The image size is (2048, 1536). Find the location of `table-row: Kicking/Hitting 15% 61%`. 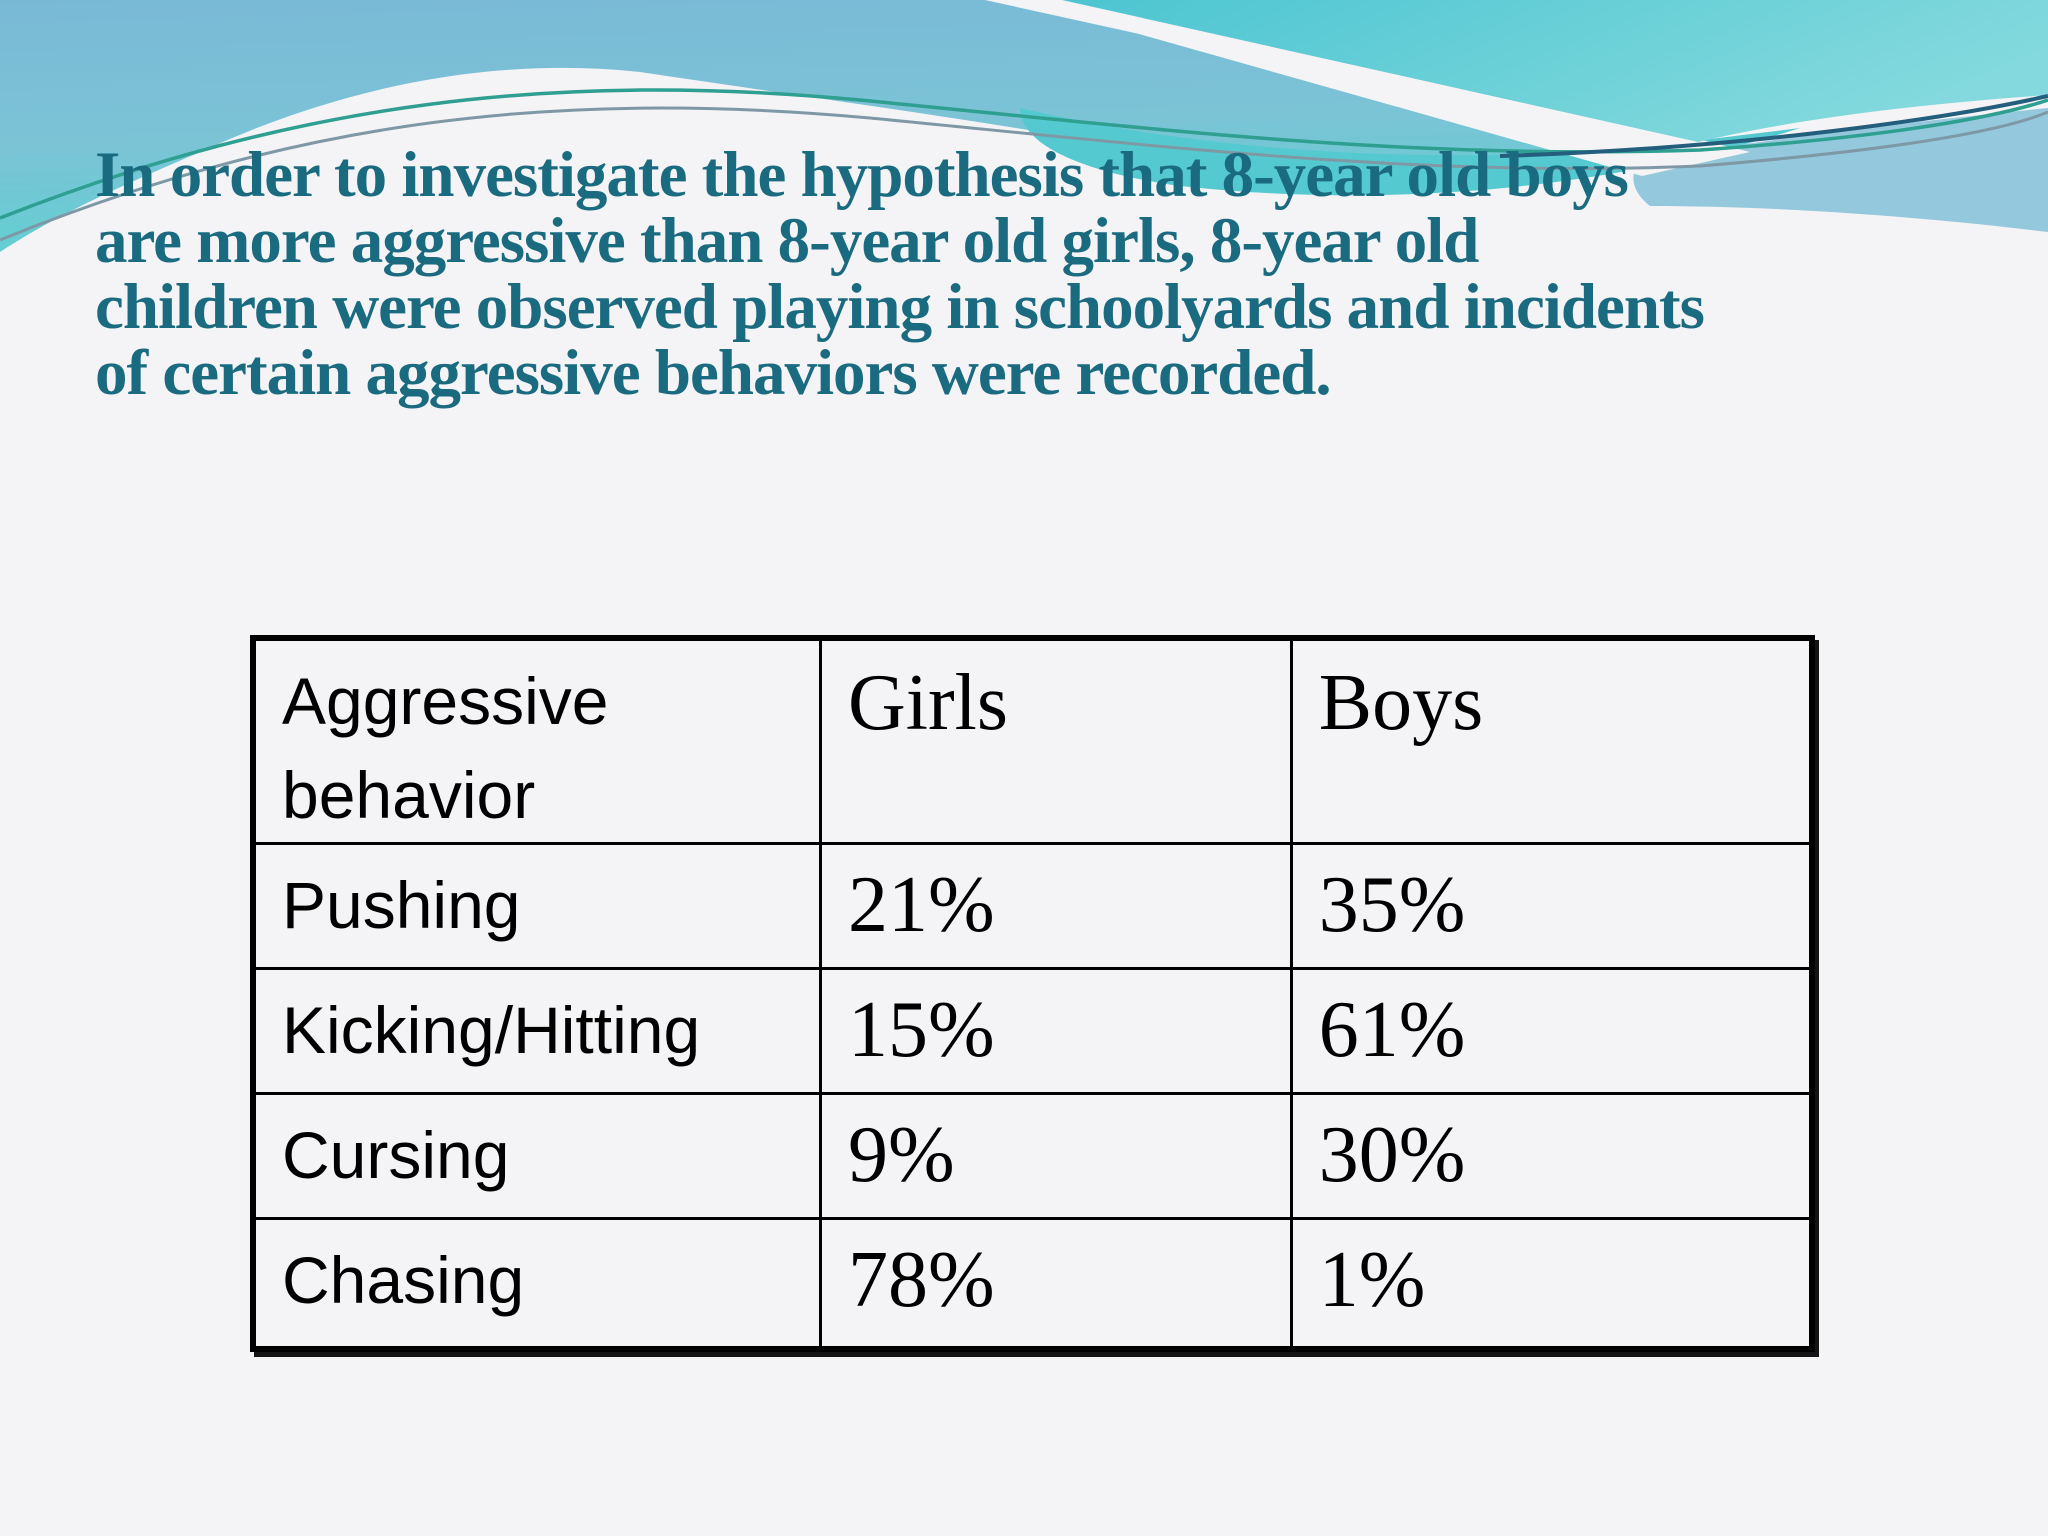

table-row: Kicking/Hitting 15% 61% is located at coordinates (1032, 1031).